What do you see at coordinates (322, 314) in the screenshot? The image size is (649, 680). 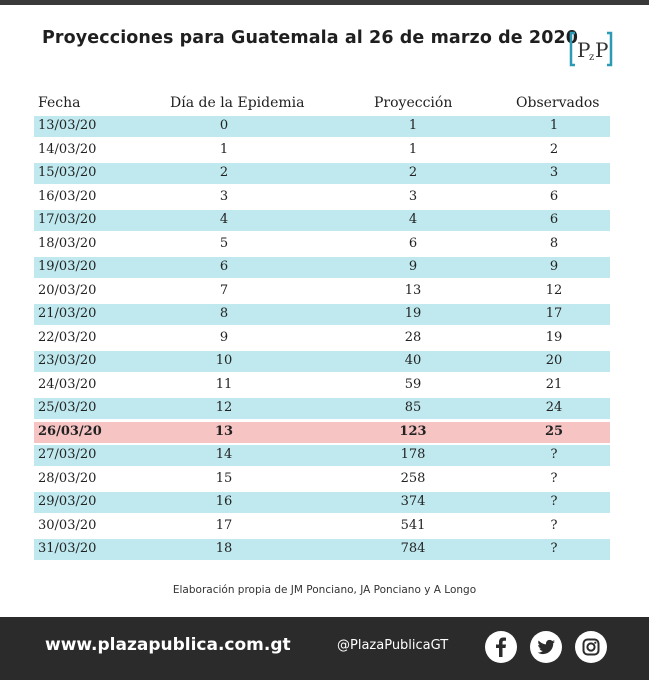 I see `table-row: 21/03/20 8 19 17` at bounding box center [322, 314].